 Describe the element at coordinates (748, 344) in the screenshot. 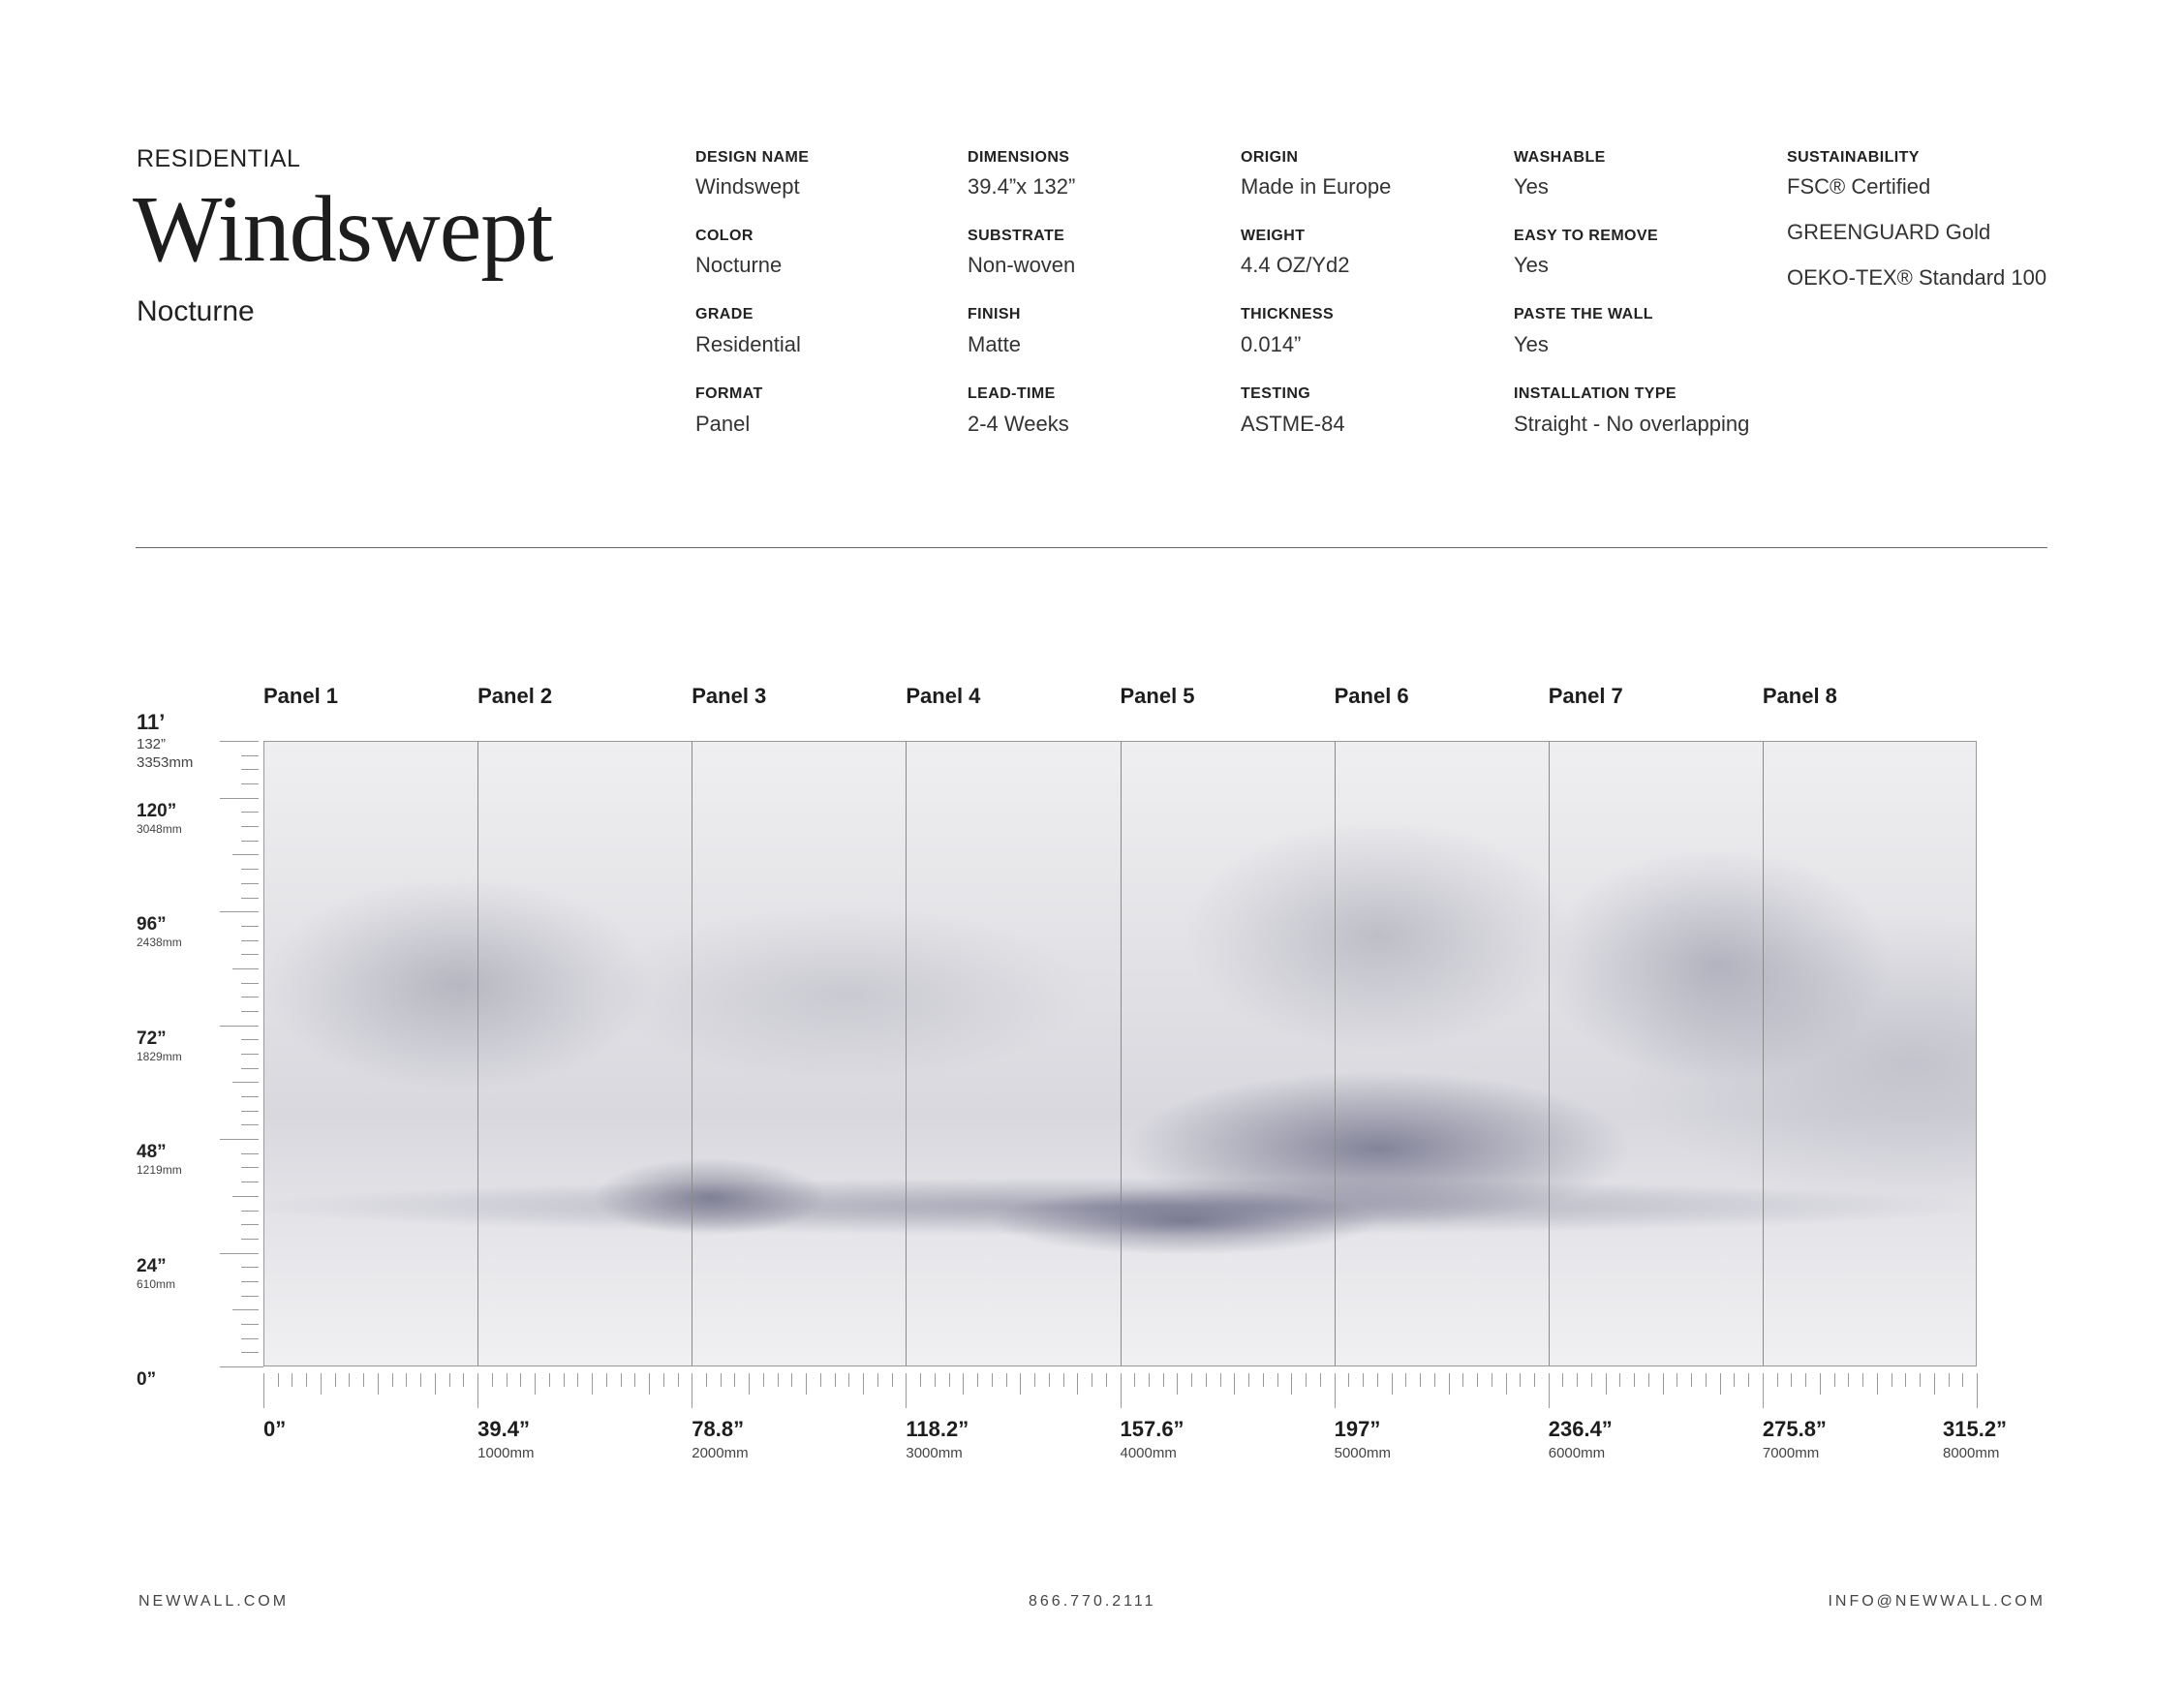

I see `spec-value: Residential` at that location.